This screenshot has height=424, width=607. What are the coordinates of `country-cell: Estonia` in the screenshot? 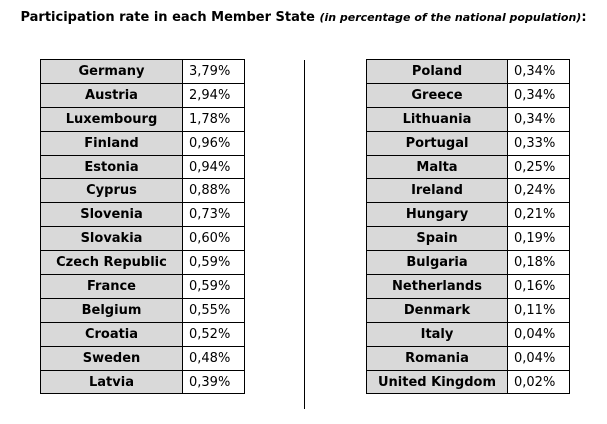 It's located at (111, 167).